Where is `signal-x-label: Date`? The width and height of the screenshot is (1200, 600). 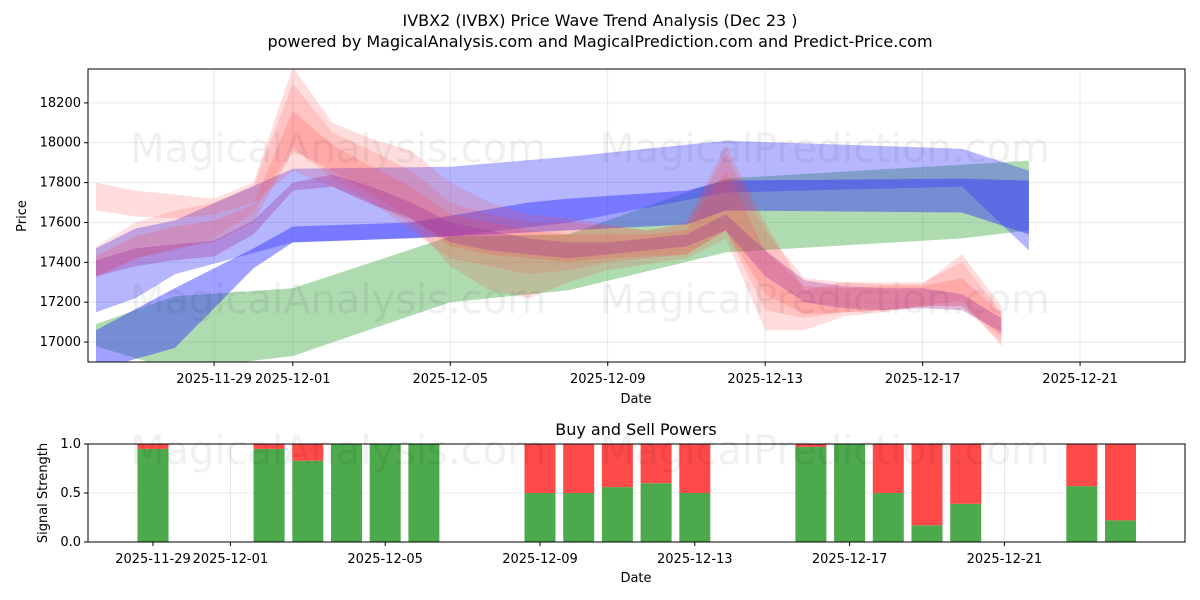 signal-x-label: Date is located at coordinates (635, 578).